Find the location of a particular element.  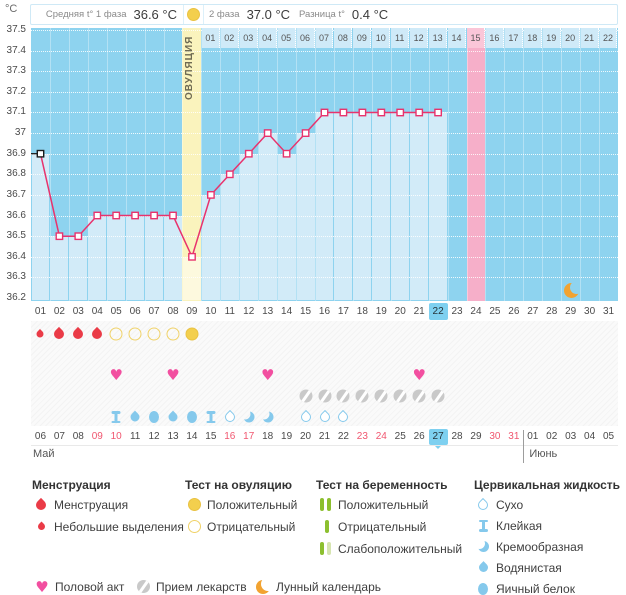

date-cell: 11 is located at coordinates (135, 436).